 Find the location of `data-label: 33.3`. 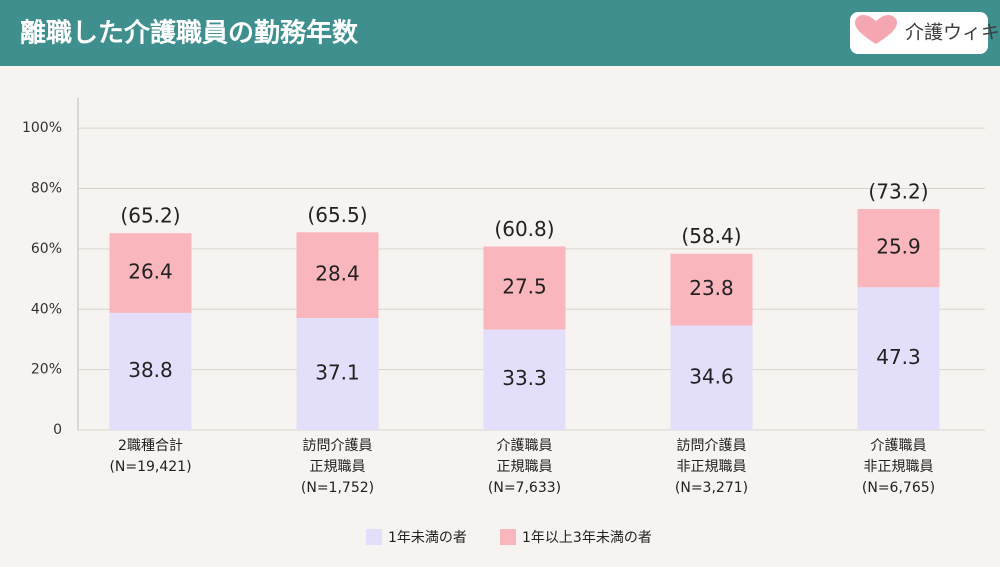

data-label: 33.3 is located at coordinates (524, 378).